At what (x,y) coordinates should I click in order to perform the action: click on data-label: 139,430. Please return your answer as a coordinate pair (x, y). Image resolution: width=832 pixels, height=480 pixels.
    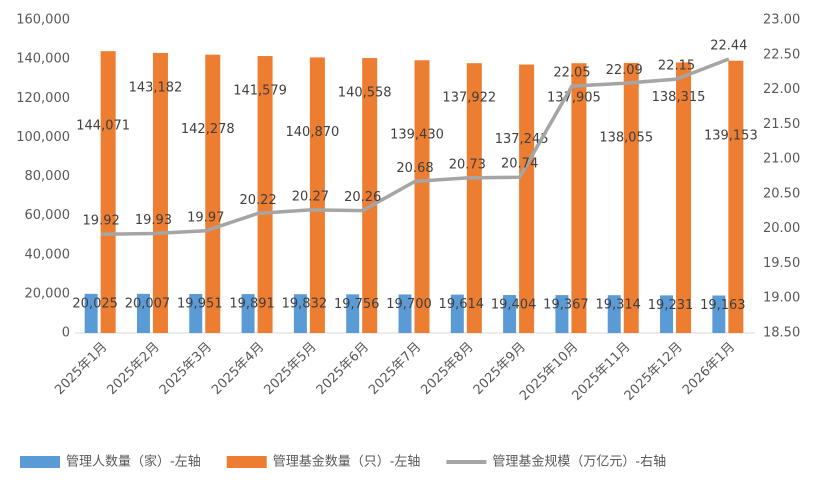
    Looking at the image, I should click on (417, 135).